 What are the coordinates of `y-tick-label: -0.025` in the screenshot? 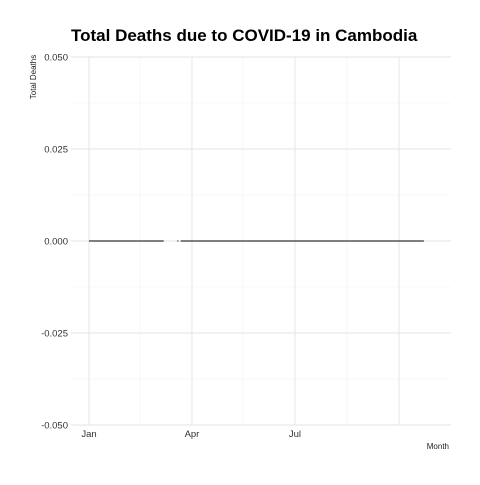 It's located at (54, 334).